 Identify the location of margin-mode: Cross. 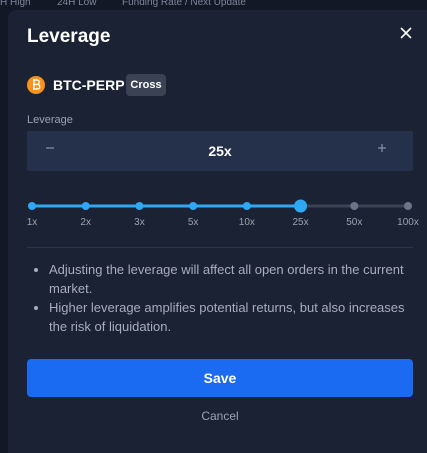
(146, 85).